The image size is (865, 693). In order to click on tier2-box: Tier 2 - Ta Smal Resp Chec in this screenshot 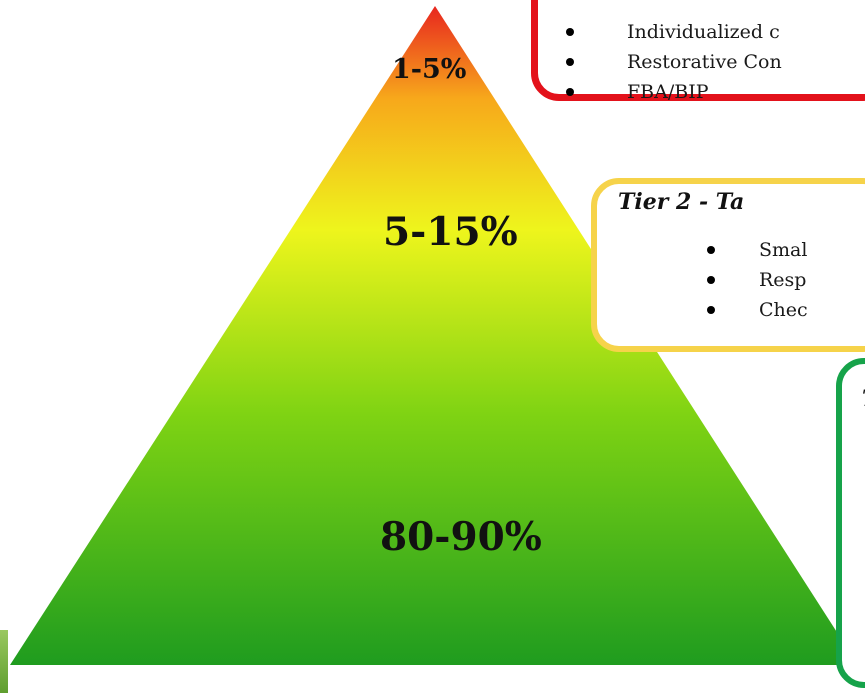, I will do `click(728, 265)`.